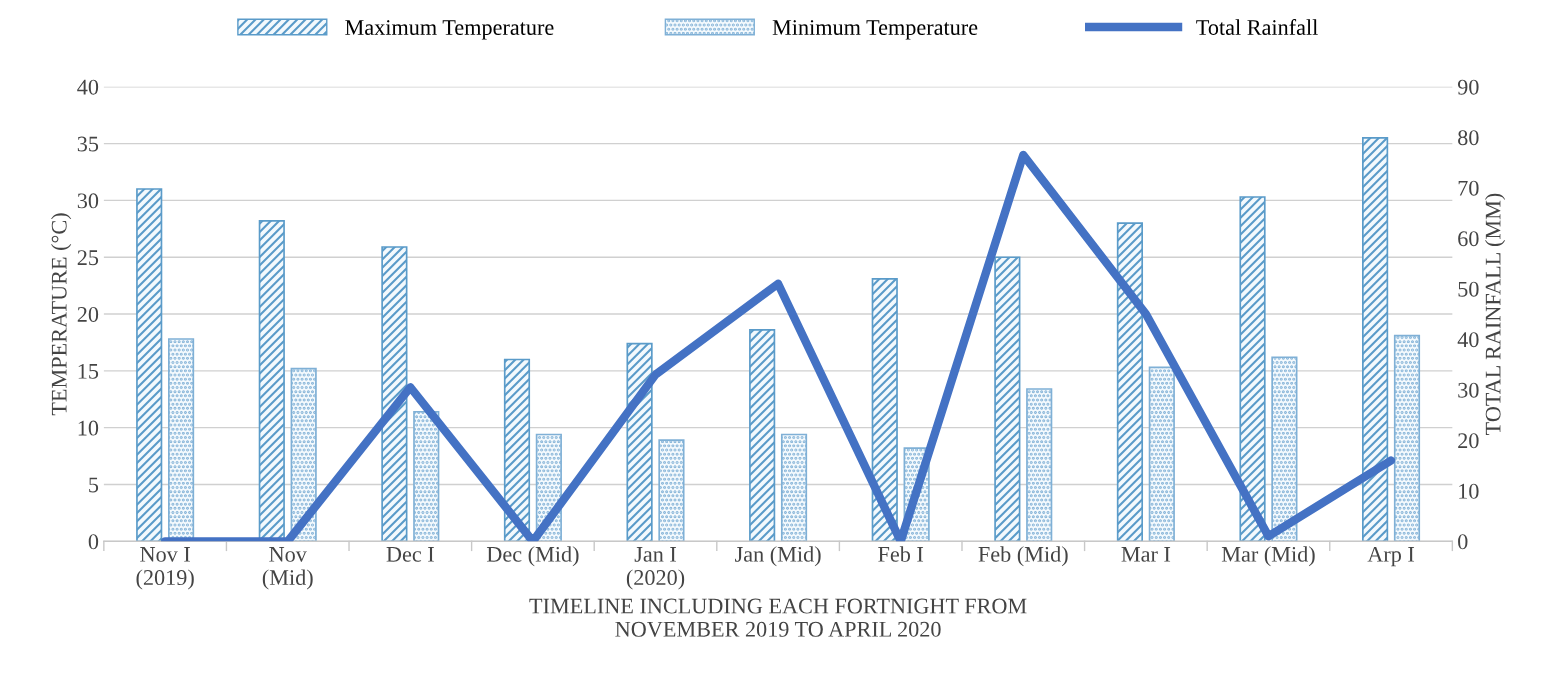 Image resolution: width=1550 pixels, height=694 pixels. What do you see at coordinates (1468, 390) in the screenshot?
I see `y2-tick-label: 30` at bounding box center [1468, 390].